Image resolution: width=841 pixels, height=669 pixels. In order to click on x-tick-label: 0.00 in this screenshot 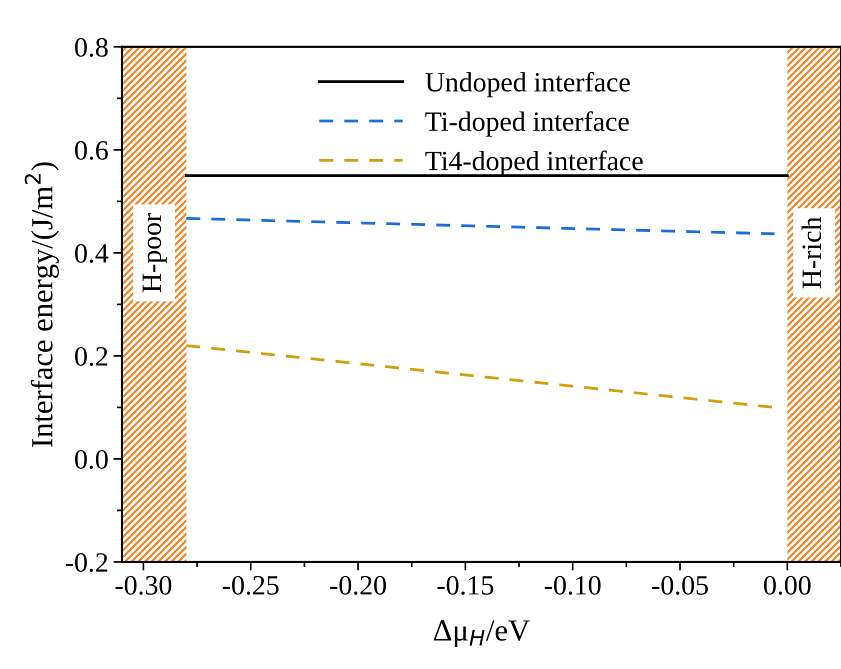, I will do `click(787, 585)`.